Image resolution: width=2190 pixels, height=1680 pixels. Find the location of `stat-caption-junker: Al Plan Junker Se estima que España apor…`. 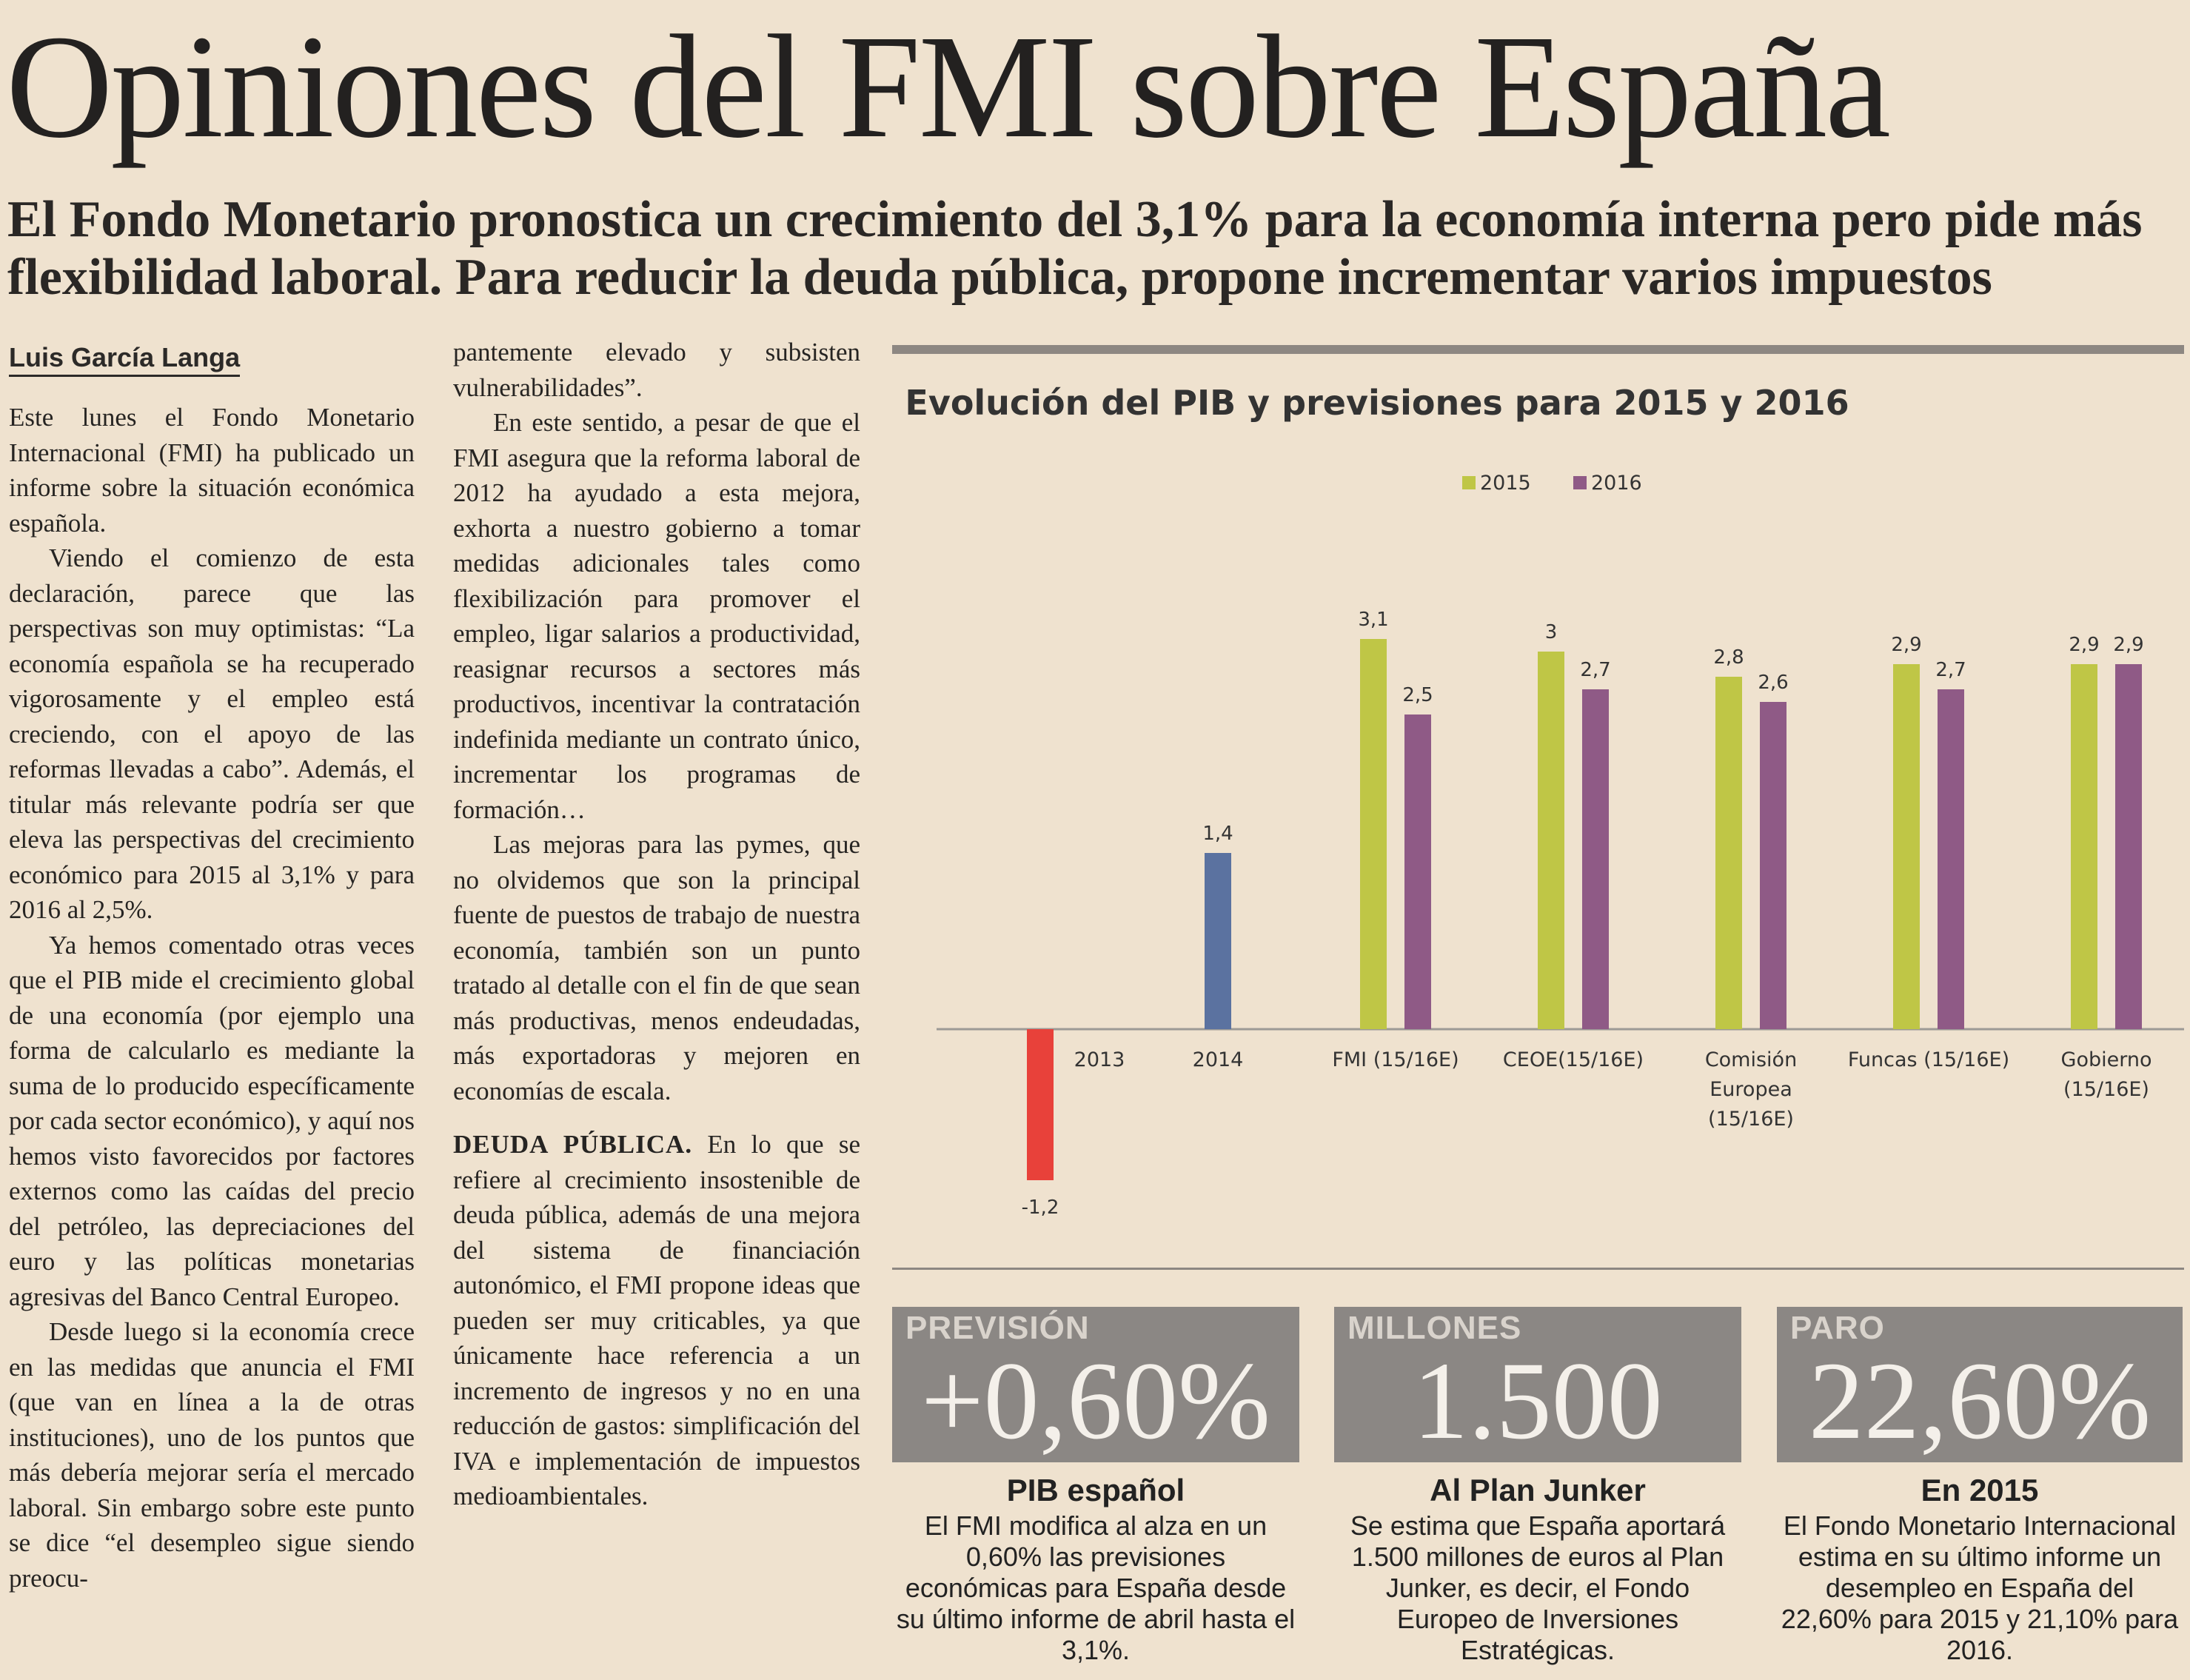

stat-caption-junker: Al Plan Junker Se estima que España apor… is located at coordinates (1537, 1570).